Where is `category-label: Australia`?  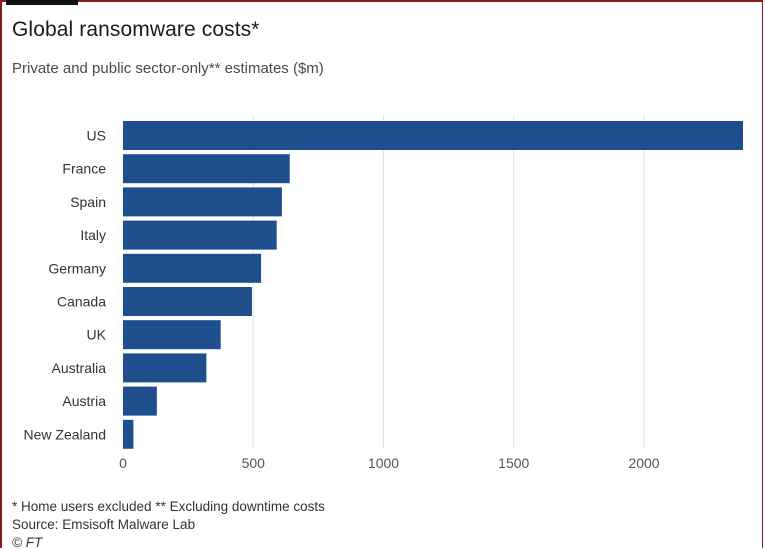 category-label: Australia is located at coordinates (79, 368).